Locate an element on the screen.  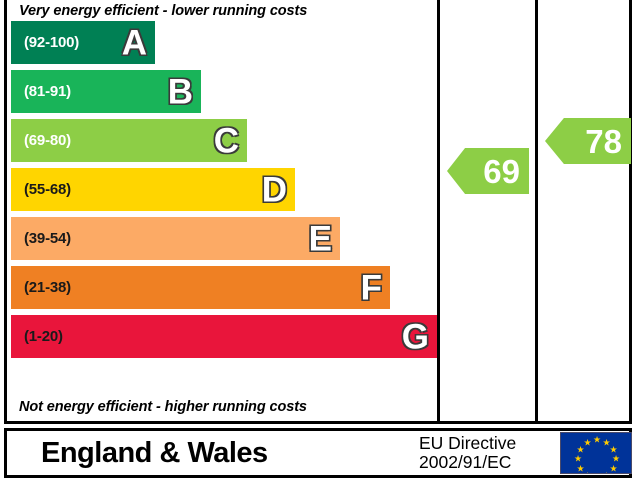
band-letter-c: C is located at coordinates (226, 140).